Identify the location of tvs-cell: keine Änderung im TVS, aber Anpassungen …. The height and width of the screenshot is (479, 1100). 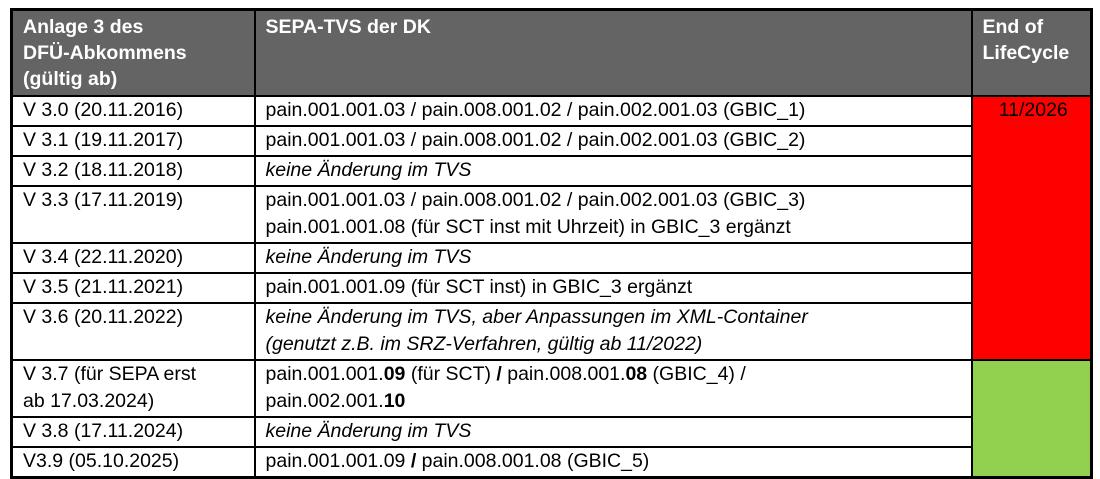
(613, 331).